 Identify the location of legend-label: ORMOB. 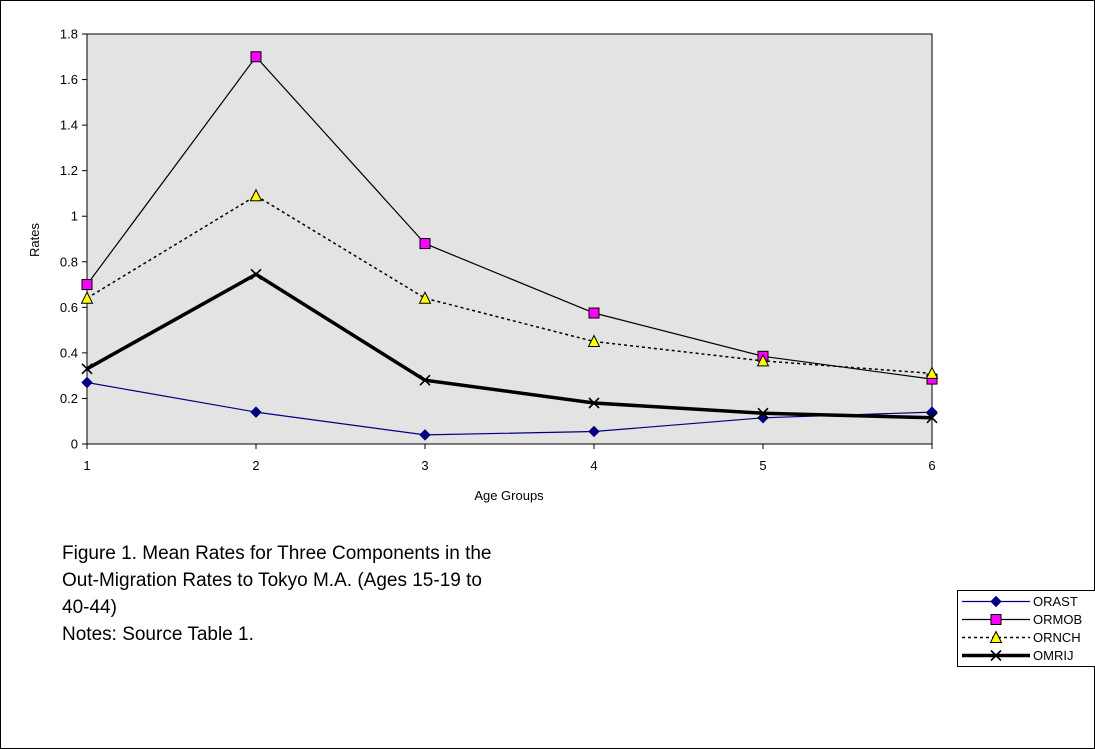
(1058, 619).